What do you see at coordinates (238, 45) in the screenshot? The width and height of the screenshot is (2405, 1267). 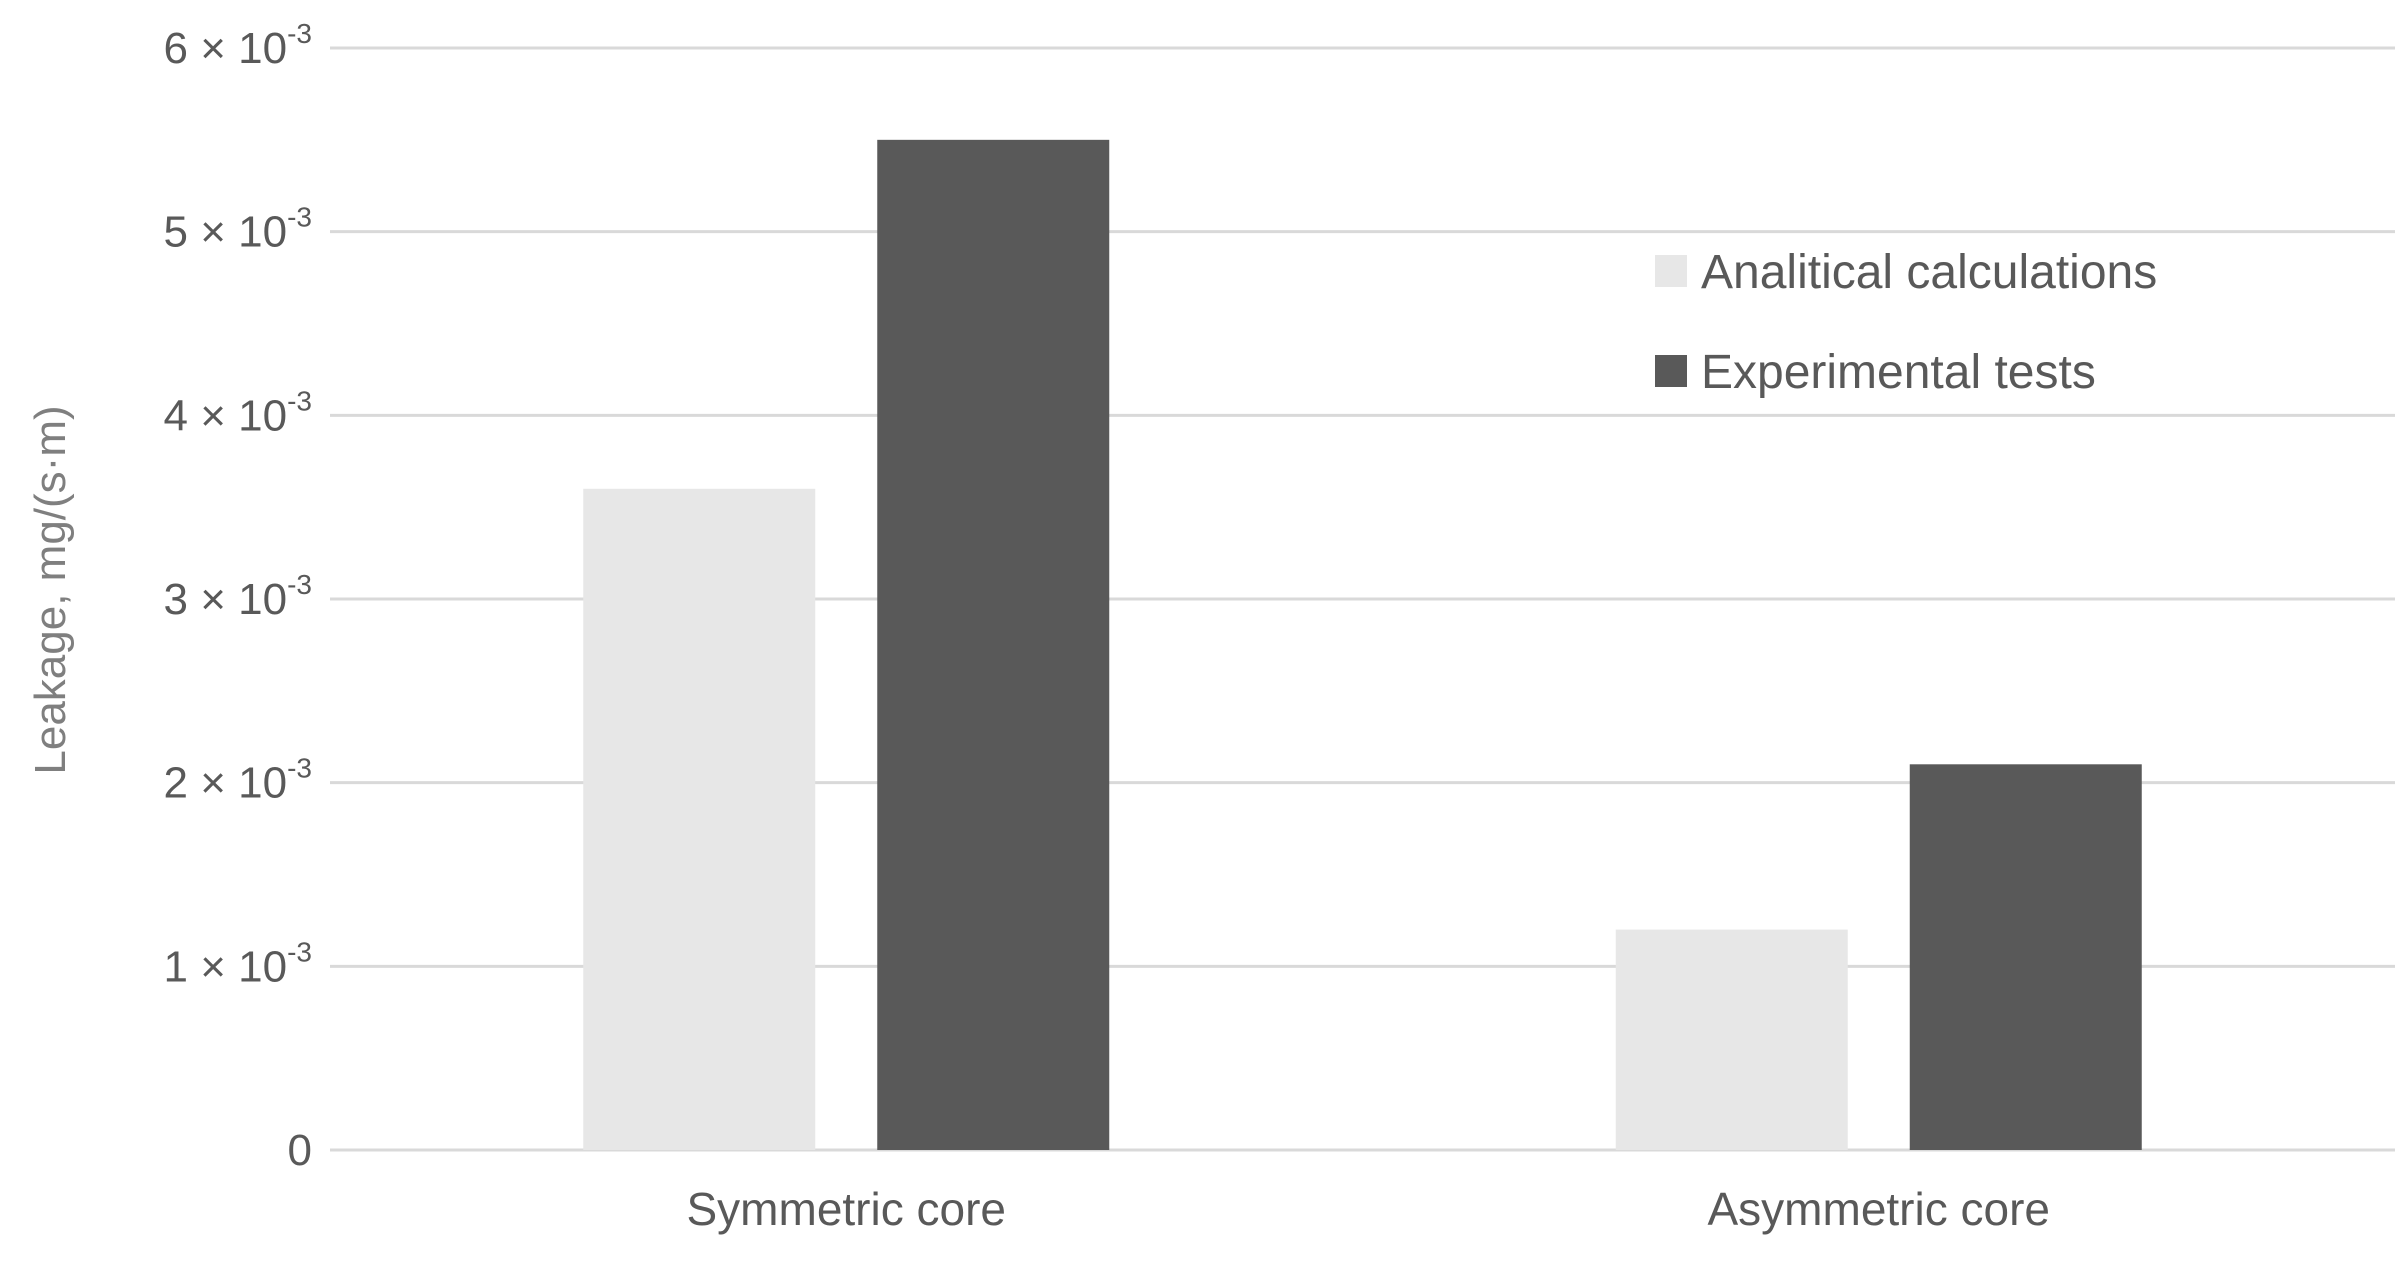 I see `y-tick-label: 6 × 10⁻³` at bounding box center [238, 45].